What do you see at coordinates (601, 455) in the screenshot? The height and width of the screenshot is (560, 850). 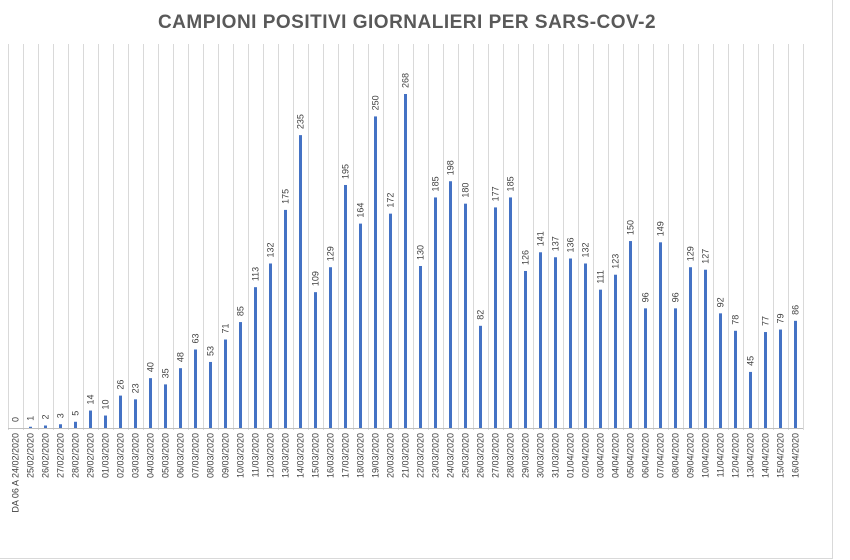 I see `x-tick-label: 03/04/2020` at bounding box center [601, 455].